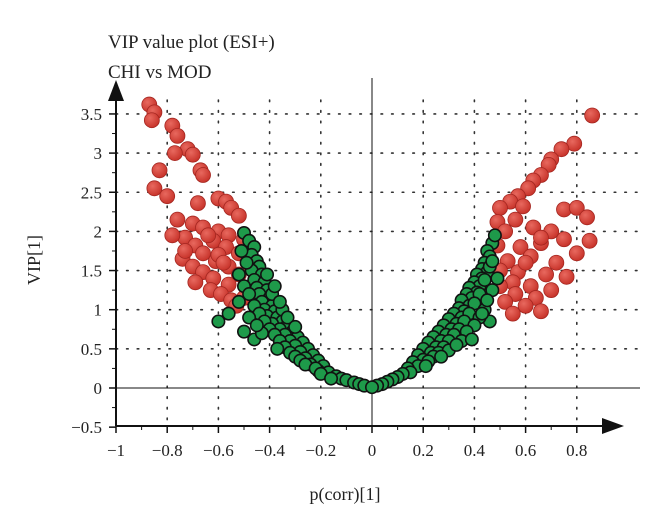 This screenshot has height=525, width=660. Describe the element at coordinates (91, 192) in the screenshot. I see `y-tick-label: 2.5` at that location.